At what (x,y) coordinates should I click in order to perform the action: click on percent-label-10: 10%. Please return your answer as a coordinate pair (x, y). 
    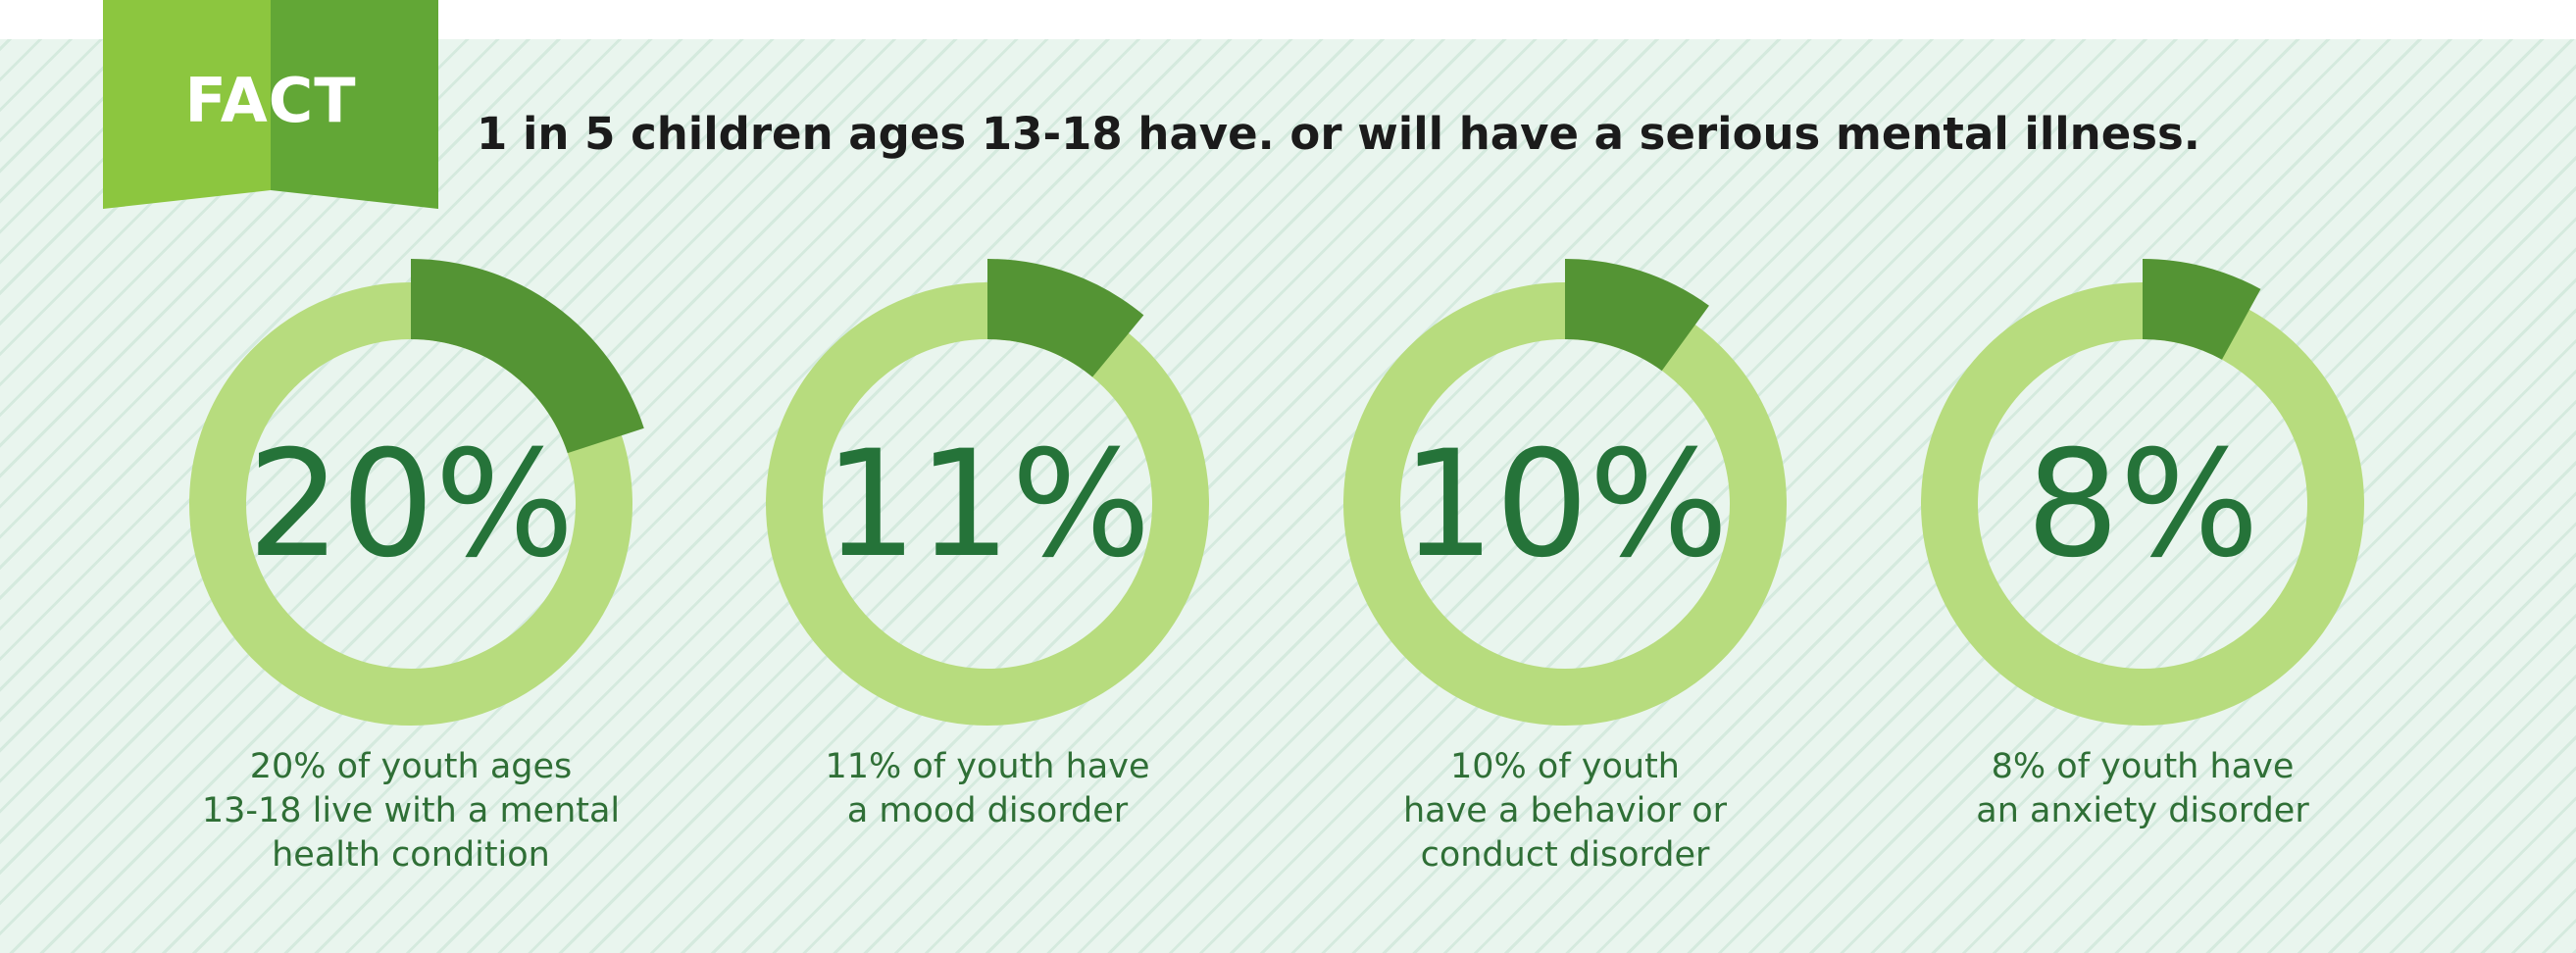
    Looking at the image, I should click on (1565, 505).